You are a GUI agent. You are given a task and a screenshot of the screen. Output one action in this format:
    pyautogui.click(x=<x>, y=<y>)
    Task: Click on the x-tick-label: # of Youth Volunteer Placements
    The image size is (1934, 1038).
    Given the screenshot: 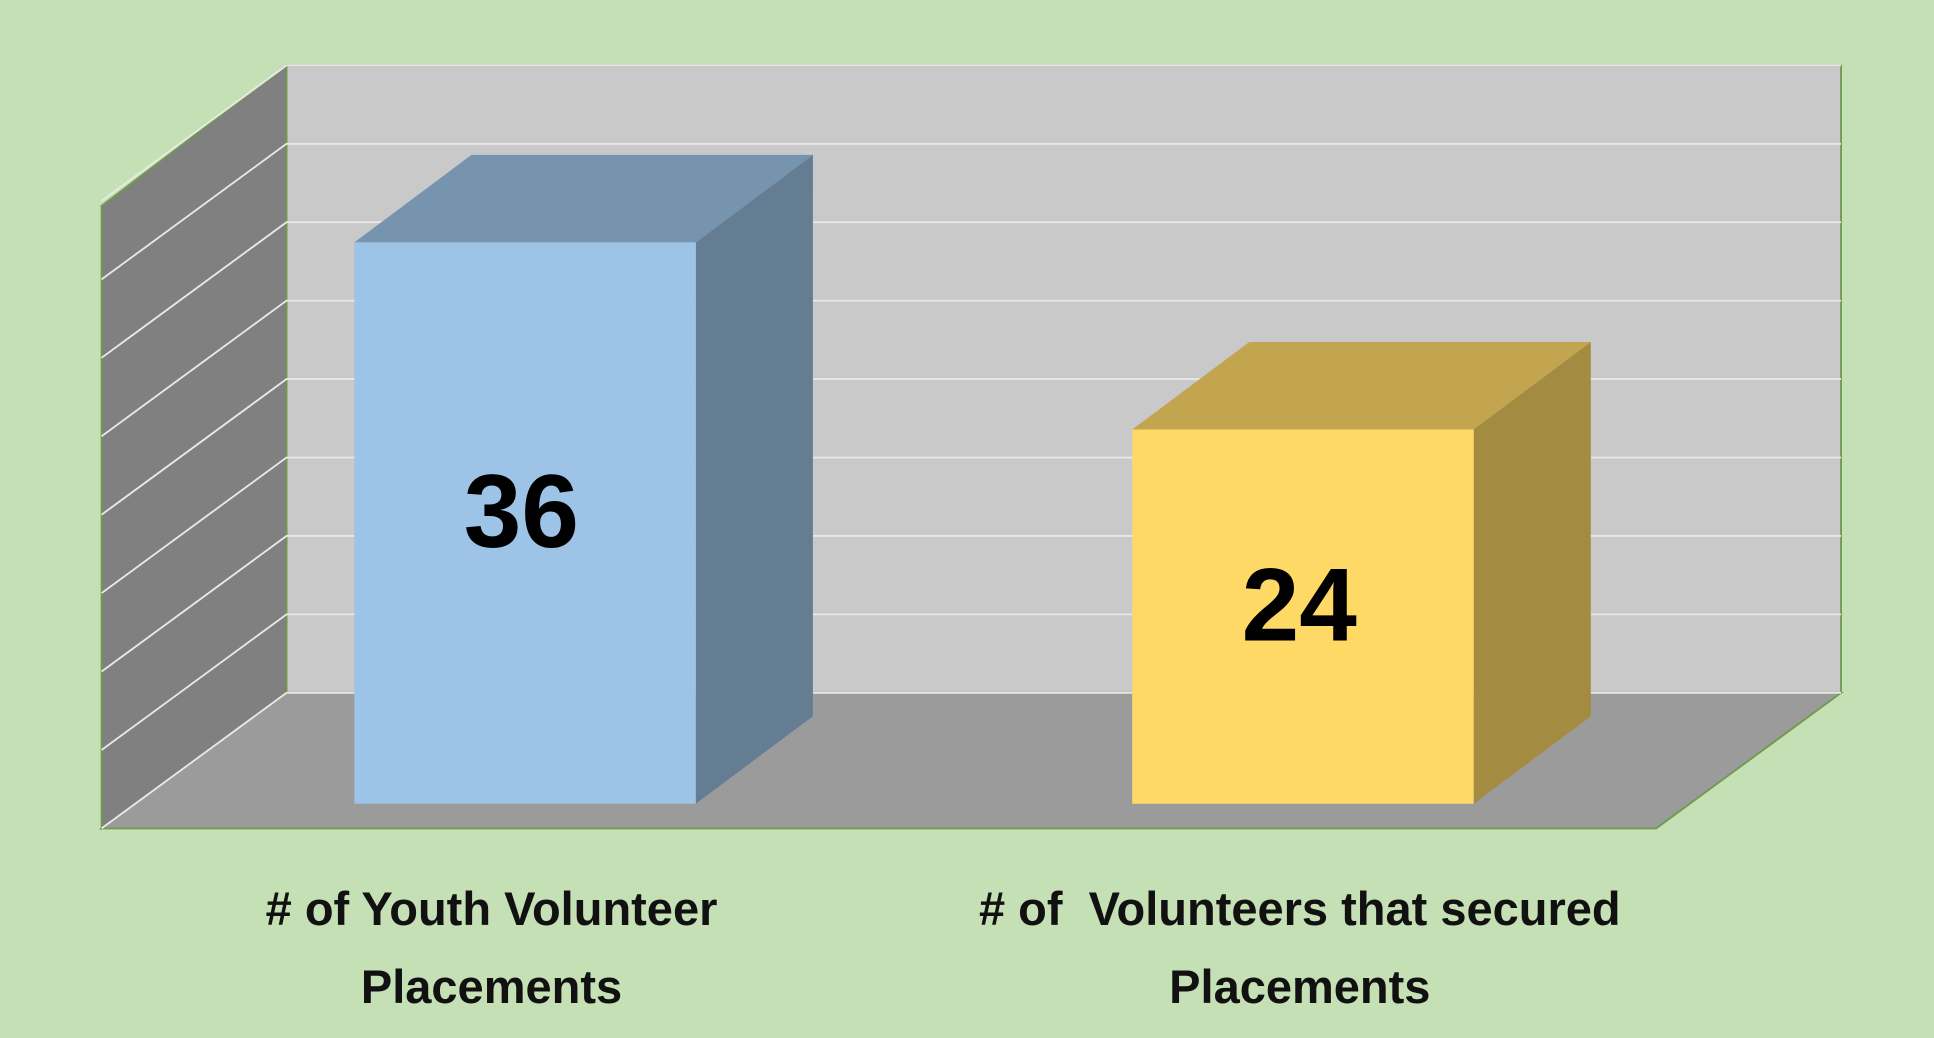 What is the action you would take?
    pyautogui.click(x=498, y=947)
    